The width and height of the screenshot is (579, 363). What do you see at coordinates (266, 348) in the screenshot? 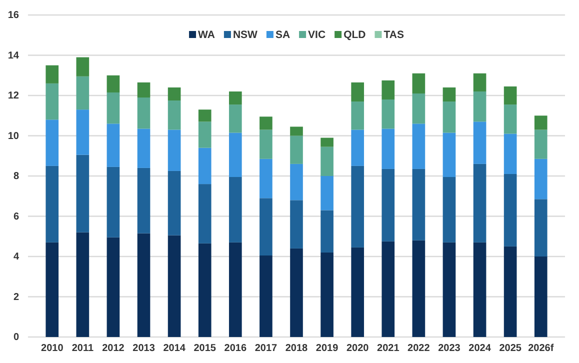
I see `x-tick-label: 2017` at bounding box center [266, 348].